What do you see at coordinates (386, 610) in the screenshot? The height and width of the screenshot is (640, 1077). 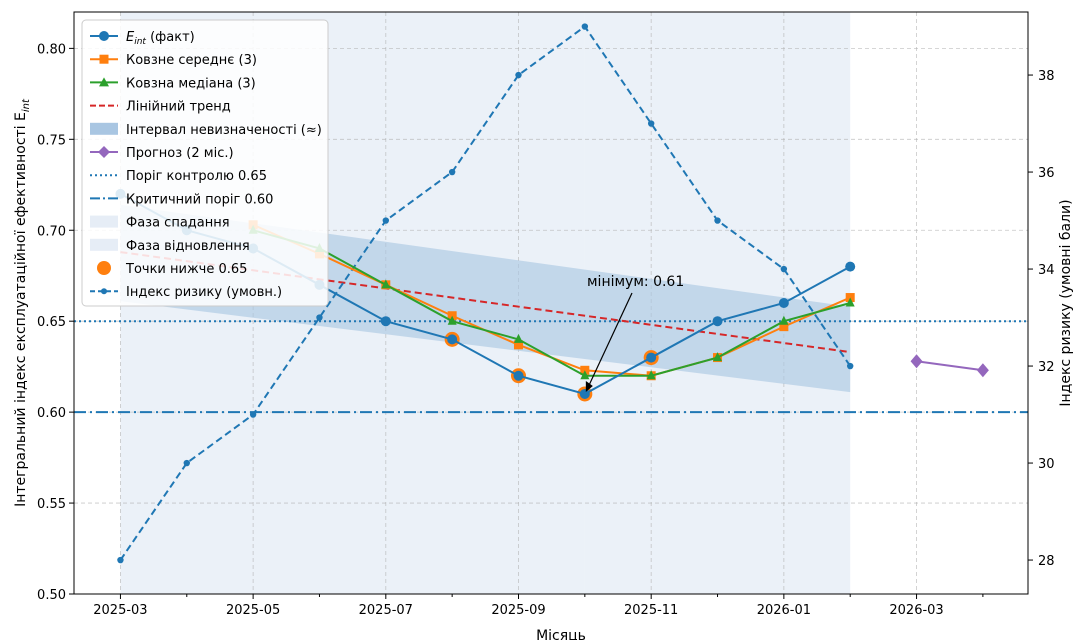 I see `x-tick-label: 2025-07` at bounding box center [386, 610].